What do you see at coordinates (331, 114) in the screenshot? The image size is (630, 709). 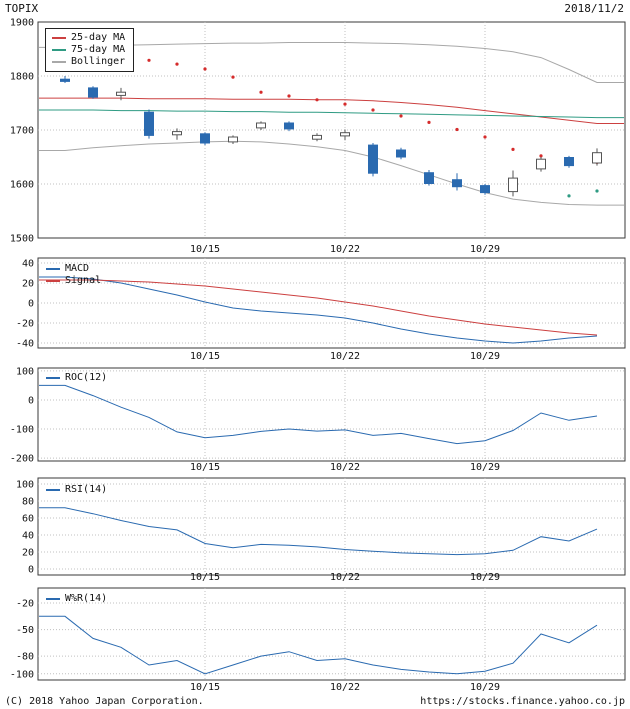 I see `series-75-day MA` at bounding box center [331, 114].